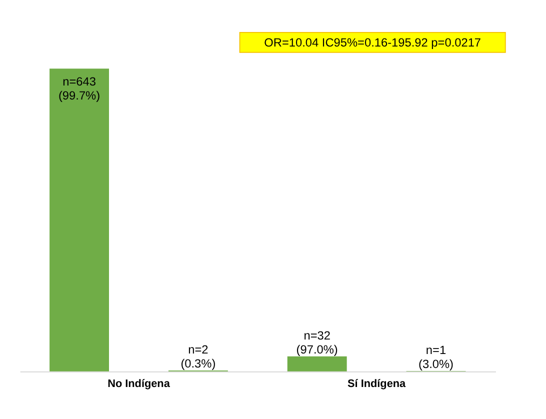  What do you see at coordinates (317, 342) in the screenshot?
I see `data-label: n=32 (97.0%)` at bounding box center [317, 342].